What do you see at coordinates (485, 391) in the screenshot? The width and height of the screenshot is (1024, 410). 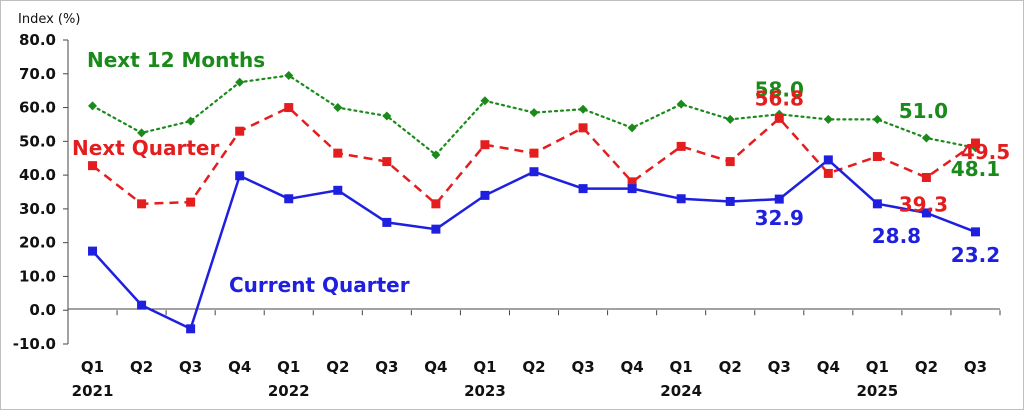 I see `x-year-label: 2023` at bounding box center [485, 391].